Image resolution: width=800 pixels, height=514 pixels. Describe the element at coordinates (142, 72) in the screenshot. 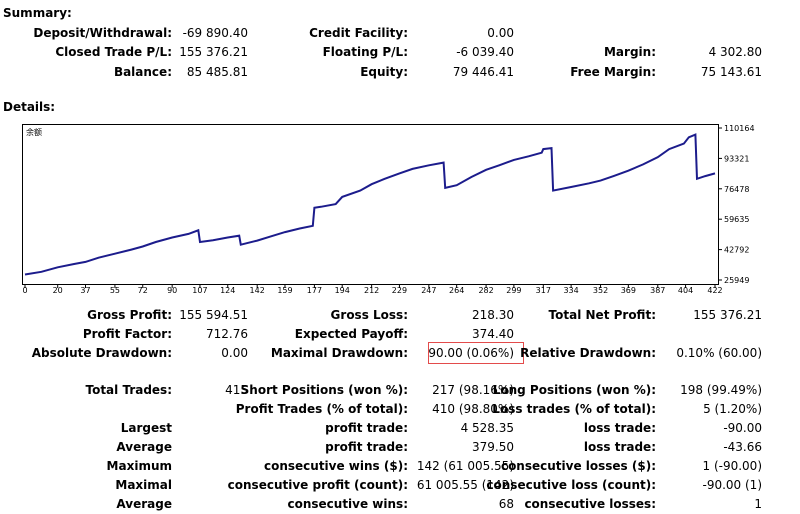

I see `balance-label: Balance:` at that location.